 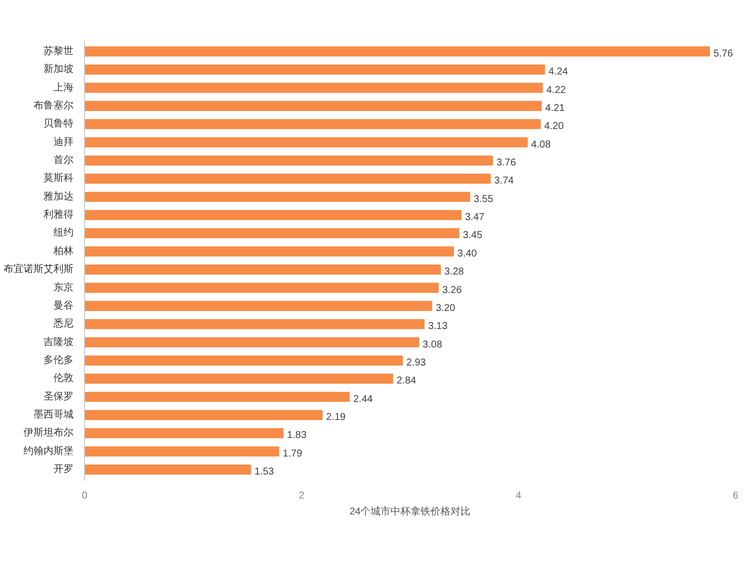 I want to click on x-tick-label: 6, so click(x=735, y=496).